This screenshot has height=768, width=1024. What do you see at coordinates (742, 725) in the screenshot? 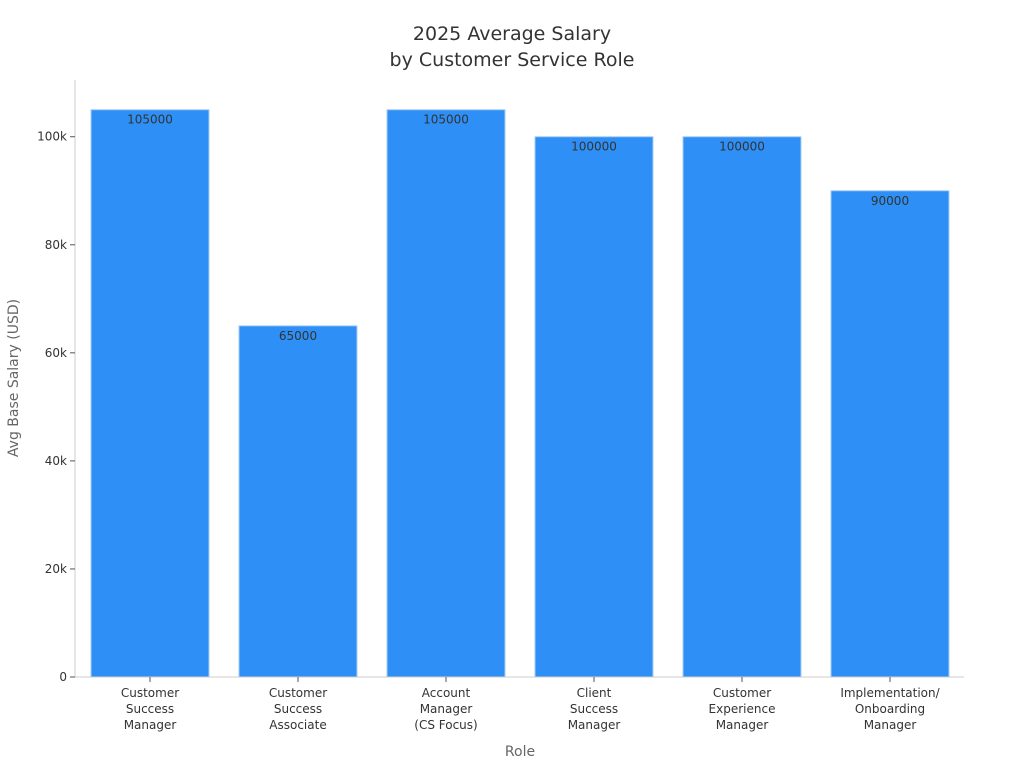
I see `x-tick-label-4-2: Manager` at bounding box center [742, 725].